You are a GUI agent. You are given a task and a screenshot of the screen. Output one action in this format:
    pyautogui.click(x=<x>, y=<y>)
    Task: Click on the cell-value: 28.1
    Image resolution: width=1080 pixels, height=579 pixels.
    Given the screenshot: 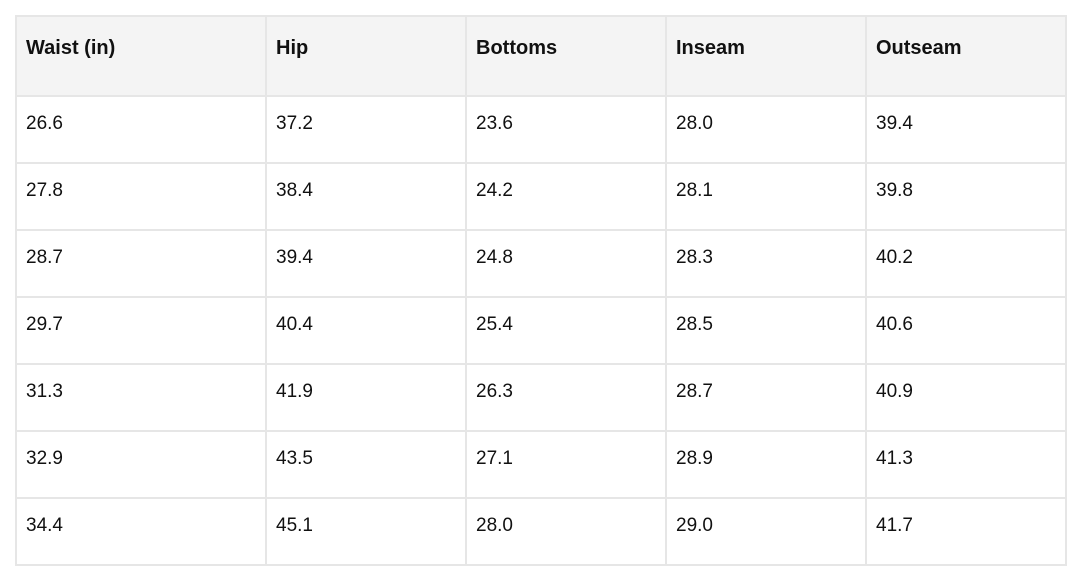 What is the action you would take?
    pyautogui.click(x=694, y=190)
    